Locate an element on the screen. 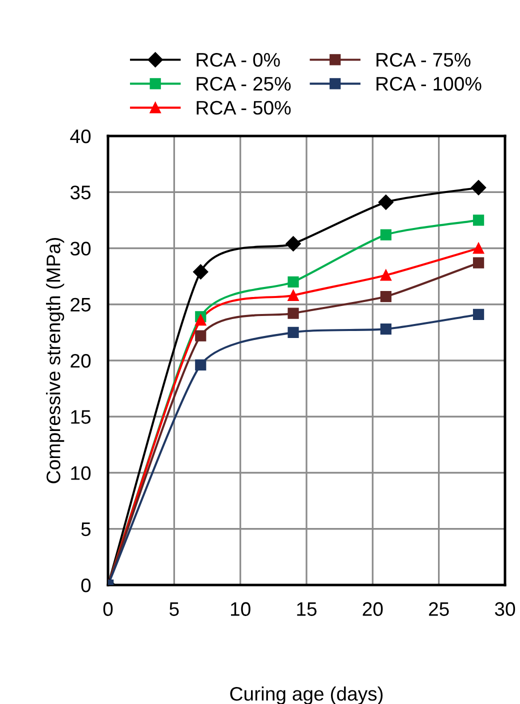 The height and width of the screenshot is (704, 520). y-axis-title: Compressive strength (MPa) is located at coordinates (55, 361).